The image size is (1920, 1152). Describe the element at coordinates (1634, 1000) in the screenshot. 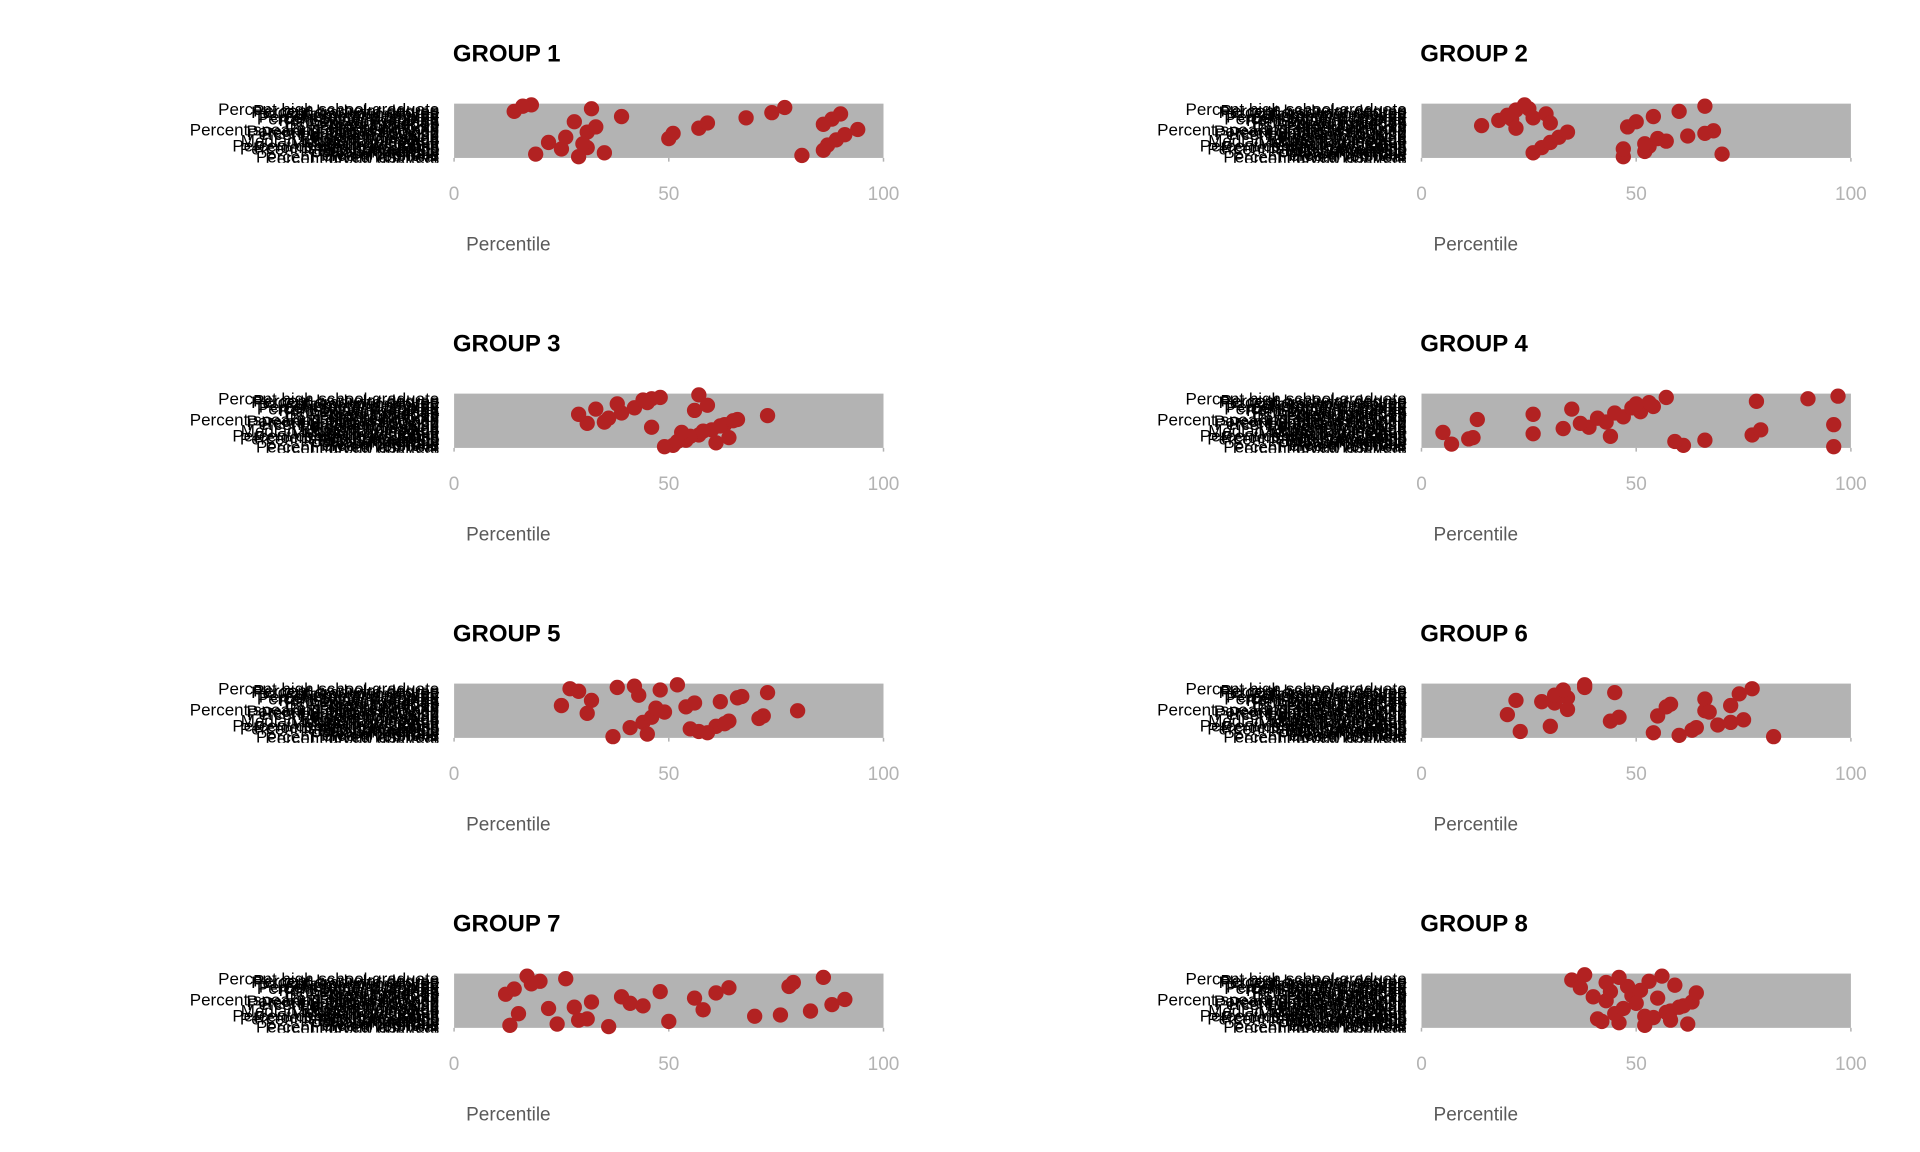

I see `data-points` at that location.